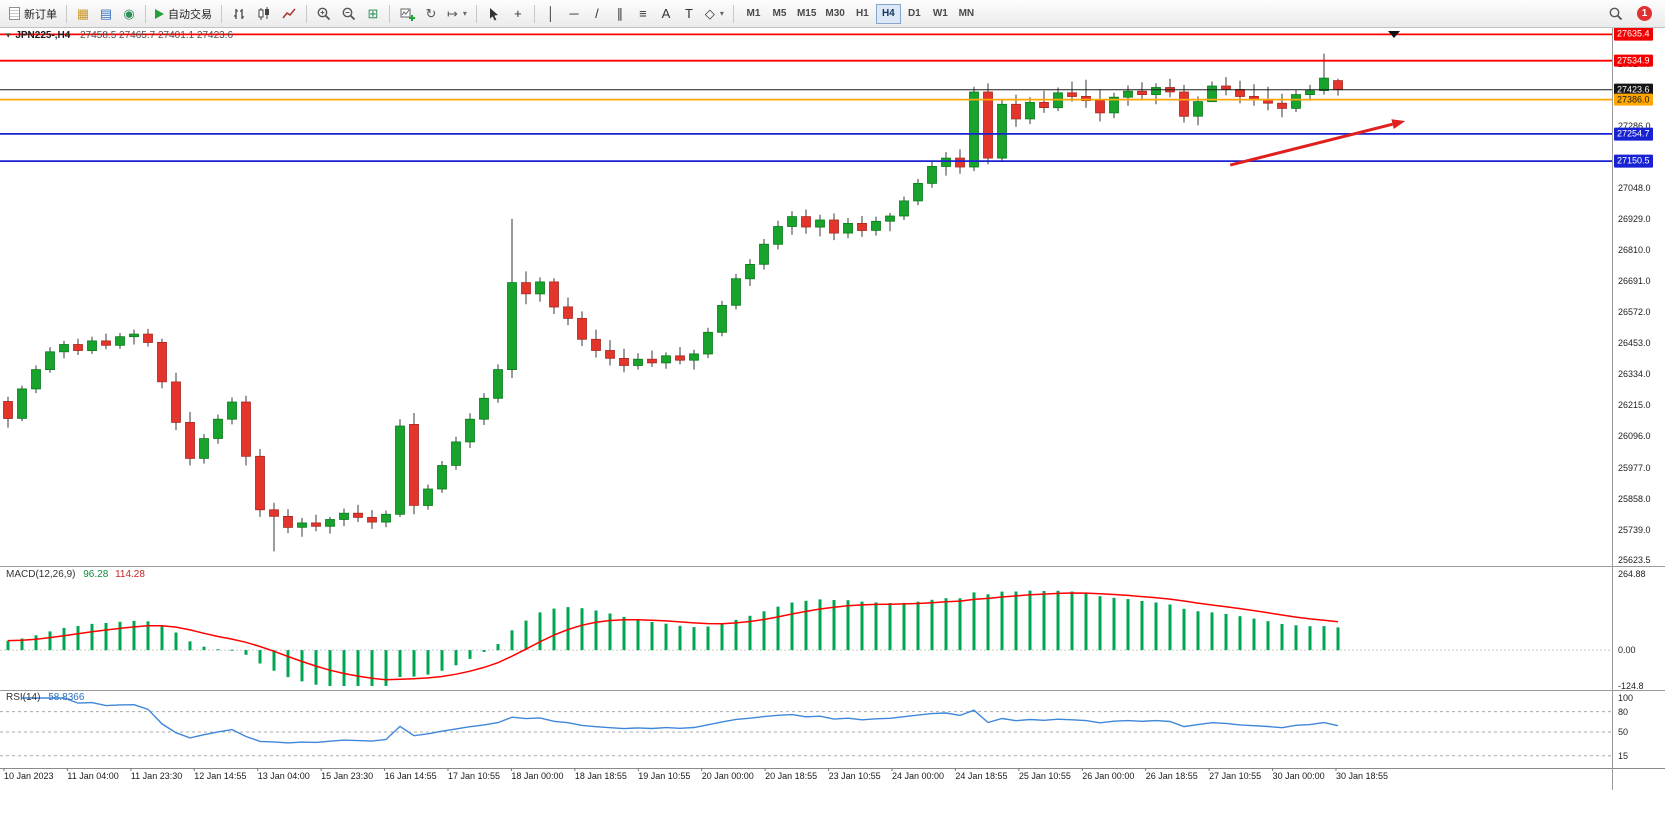 Image resolution: width=1665 pixels, height=836 pixels. What do you see at coordinates (1235, 776) in the screenshot?
I see `time-label: 27 Jan 10:55` at bounding box center [1235, 776].